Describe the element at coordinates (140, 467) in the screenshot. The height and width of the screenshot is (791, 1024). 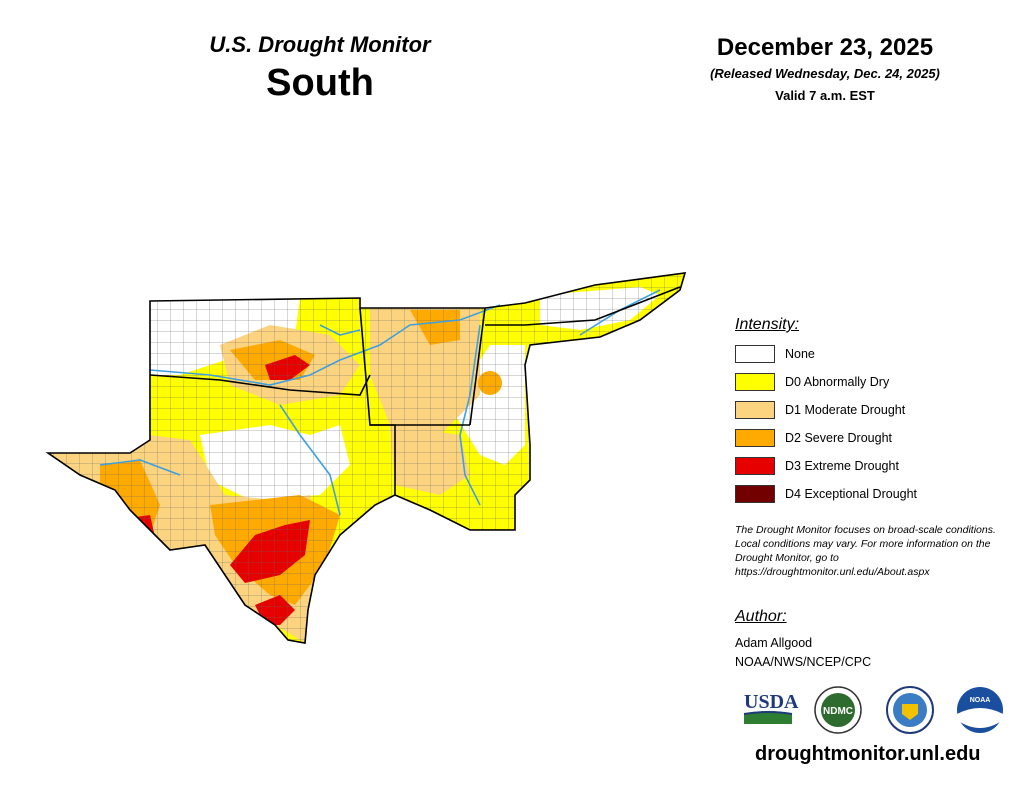
I see `rio-grande-river` at that location.